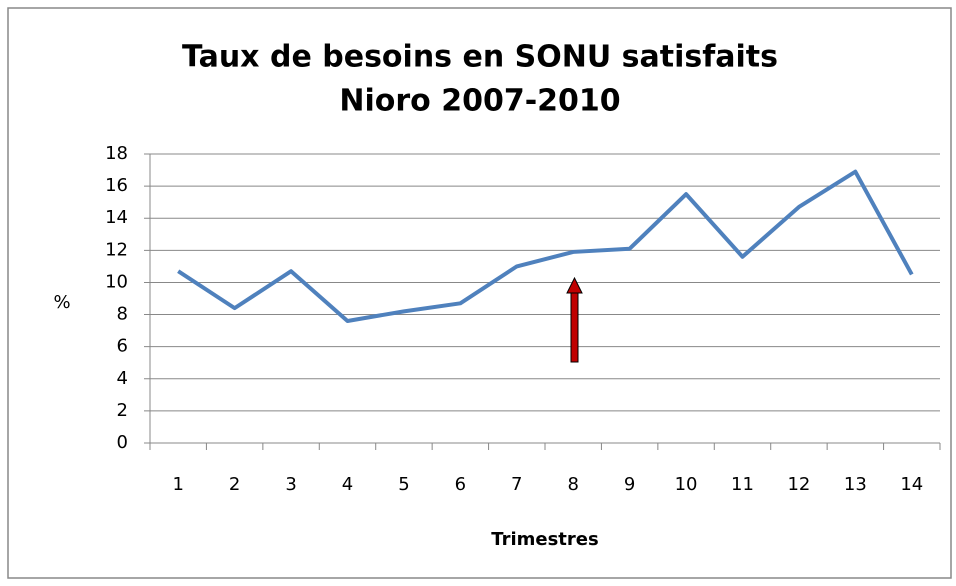 The height and width of the screenshot is (586, 956). I want to click on x-tick-label: 11, so click(742, 484).